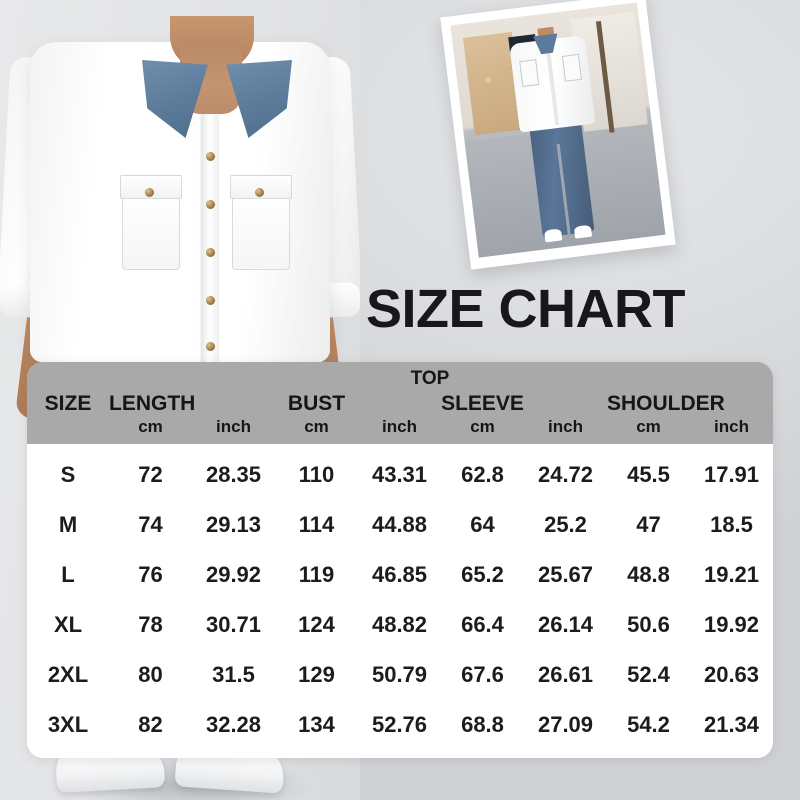  Describe the element at coordinates (565, 674) in the screenshot. I see `cell-sleeve-inch: 26.61` at that location.